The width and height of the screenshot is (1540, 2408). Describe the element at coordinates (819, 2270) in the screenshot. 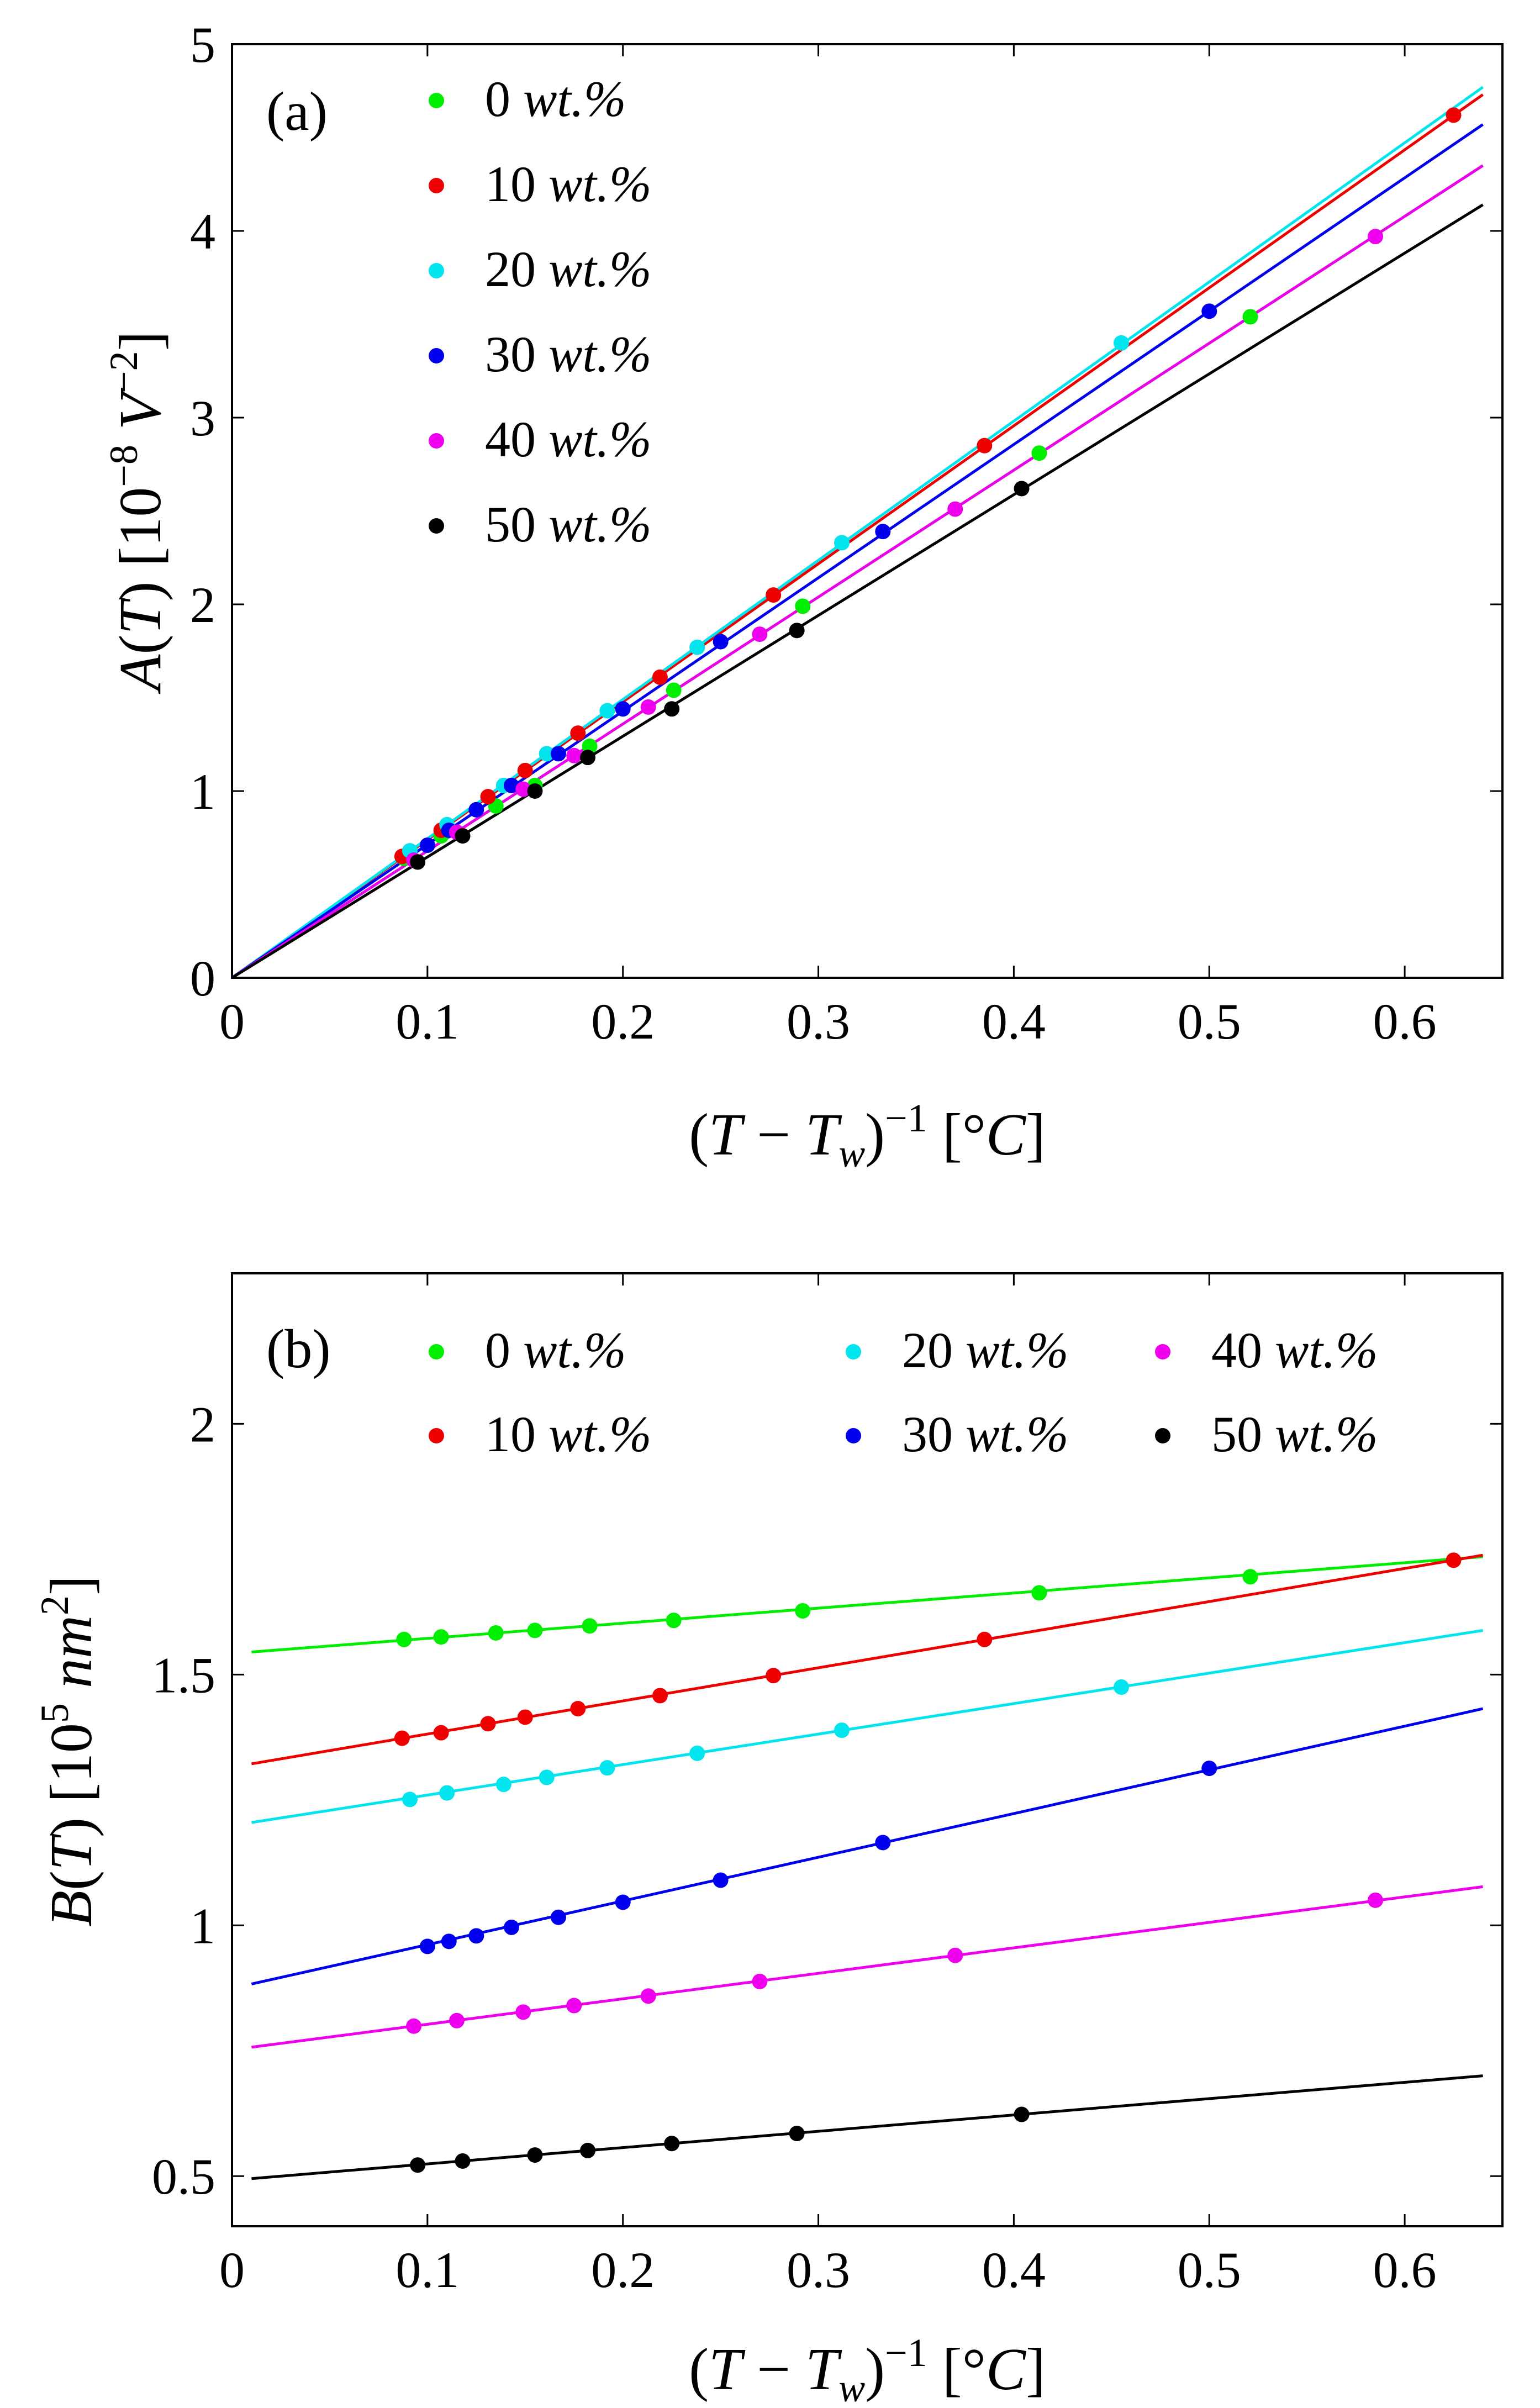

I see `x-tick-label: 0.3` at that location.